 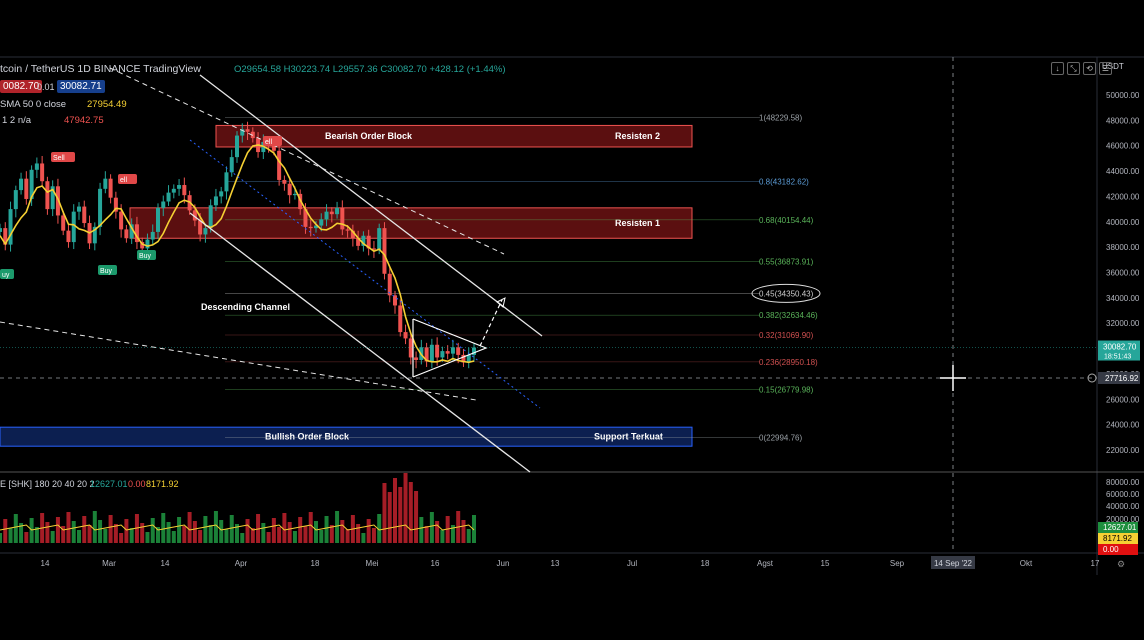 What do you see at coordinates (1057, 68) in the screenshot?
I see `download-icon: ↓` at bounding box center [1057, 68].